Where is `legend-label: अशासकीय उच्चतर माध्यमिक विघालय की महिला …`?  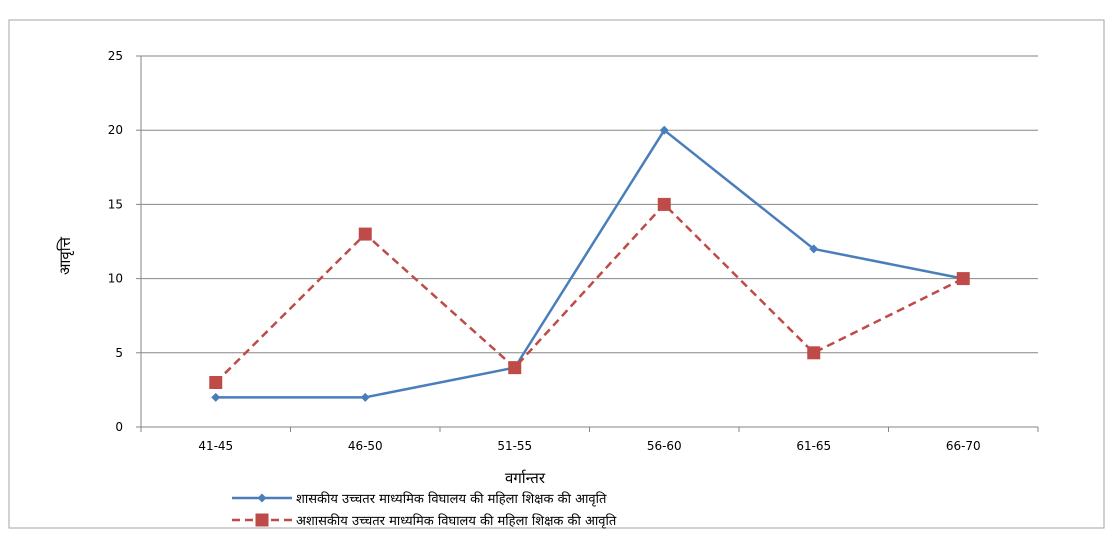 legend-label: अशासकीय उच्चतर माध्यमिक विघालय की महिला … is located at coordinates (456, 521).